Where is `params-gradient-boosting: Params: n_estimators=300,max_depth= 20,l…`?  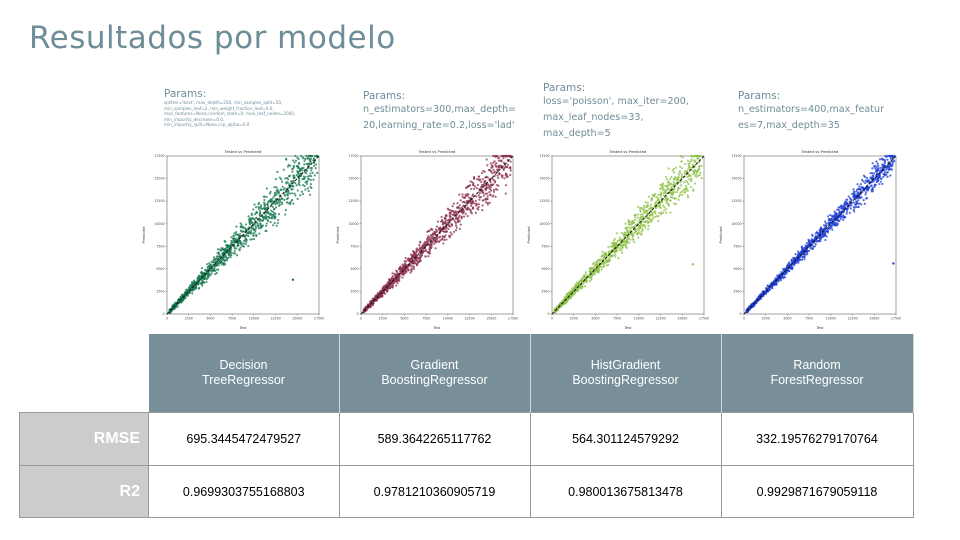
params-gradient-boosting: Params: n_estimators=300,max_depth= 20,l… is located at coordinates (448, 112).